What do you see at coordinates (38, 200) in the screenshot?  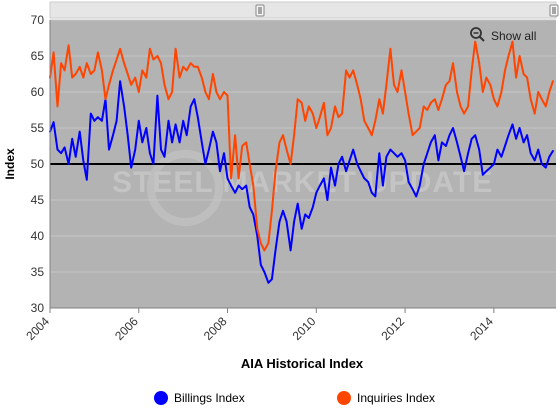 I see `y-tick-label: 45` at bounding box center [38, 200].